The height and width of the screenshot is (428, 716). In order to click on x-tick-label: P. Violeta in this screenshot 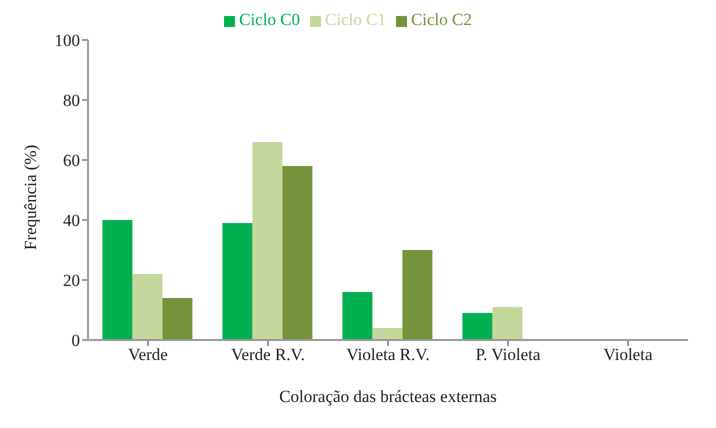, I will do `click(508, 354)`.